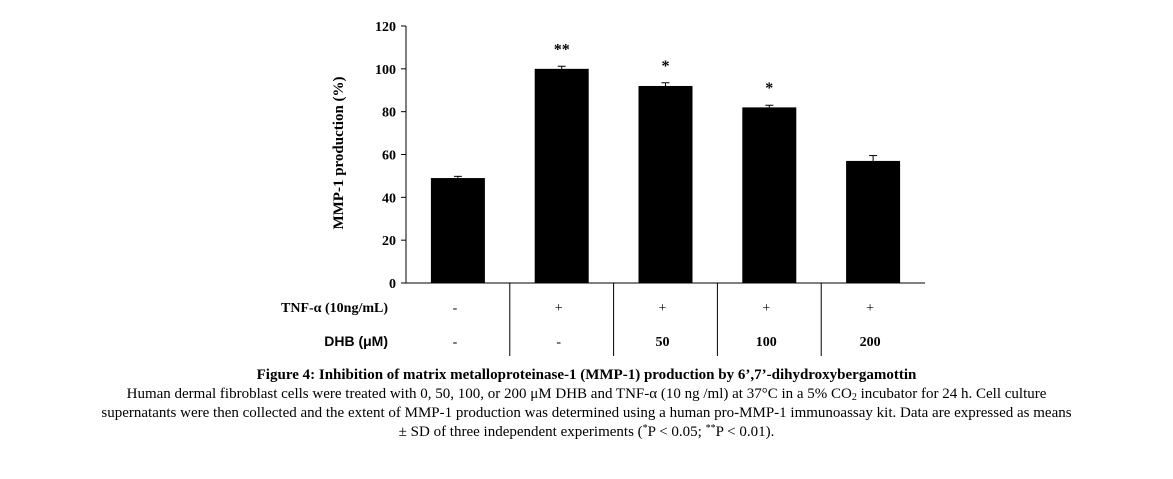  Describe the element at coordinates (710, 428) in the screenshot. I see `caption-superscript: **` at that location.